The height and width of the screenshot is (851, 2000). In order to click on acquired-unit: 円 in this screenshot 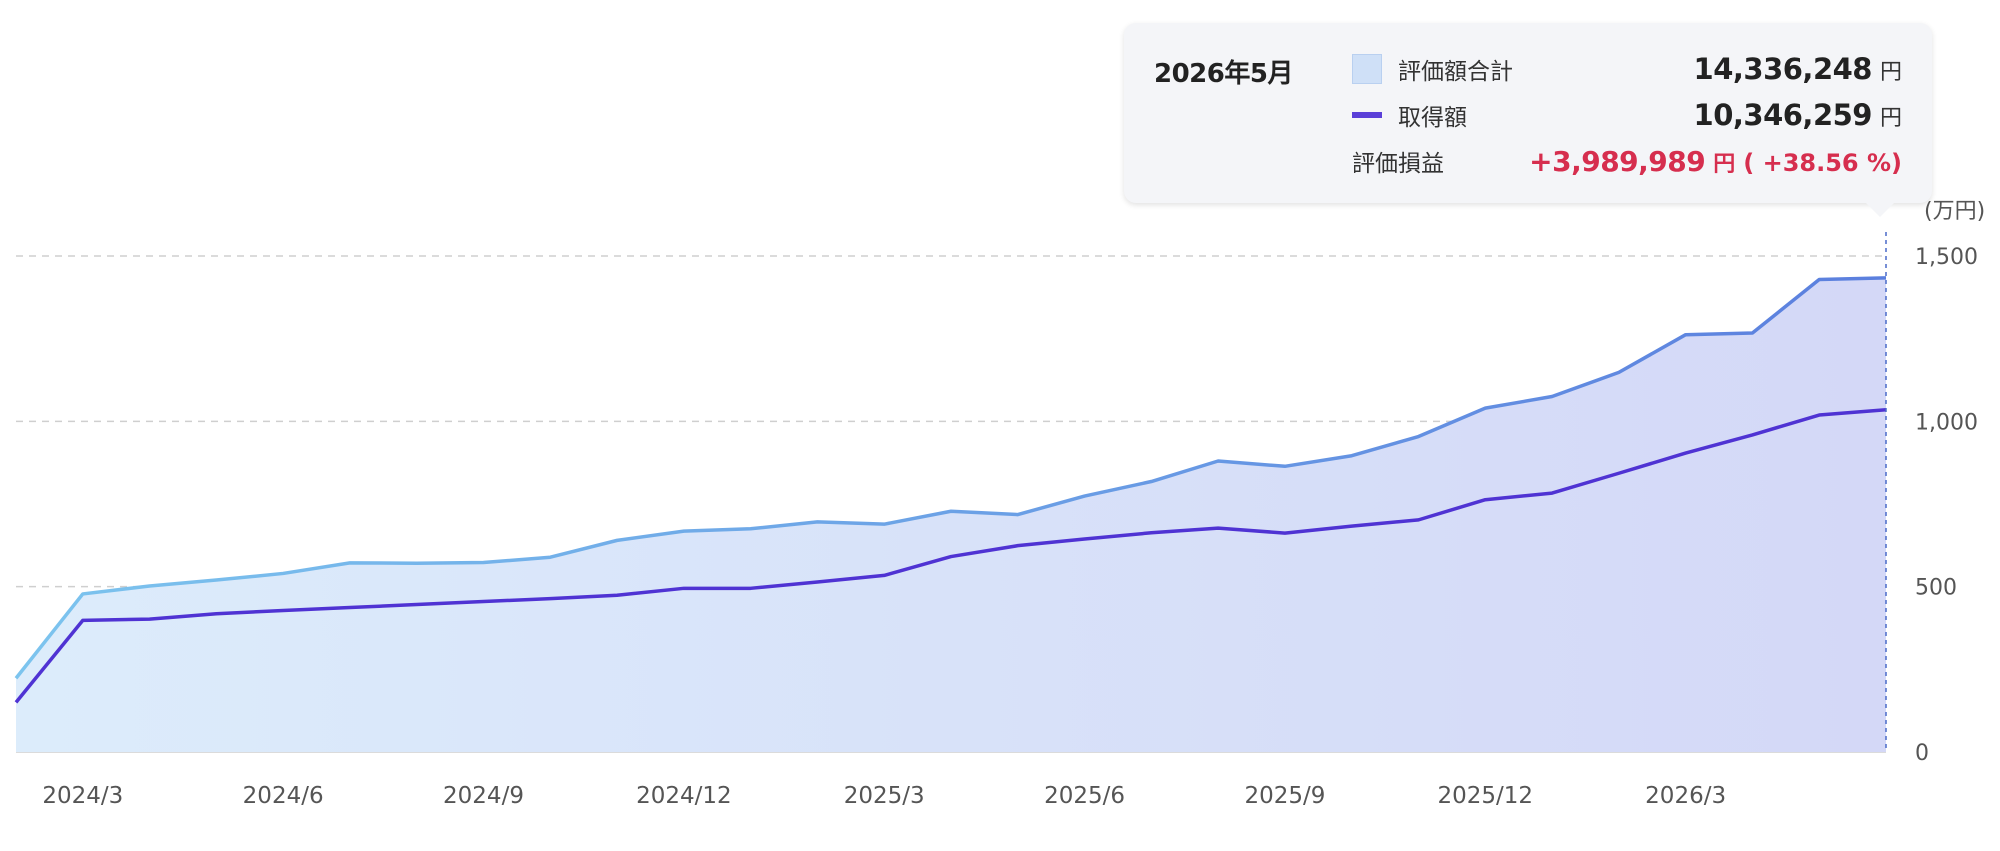, I will do `click(1890, 118)`.